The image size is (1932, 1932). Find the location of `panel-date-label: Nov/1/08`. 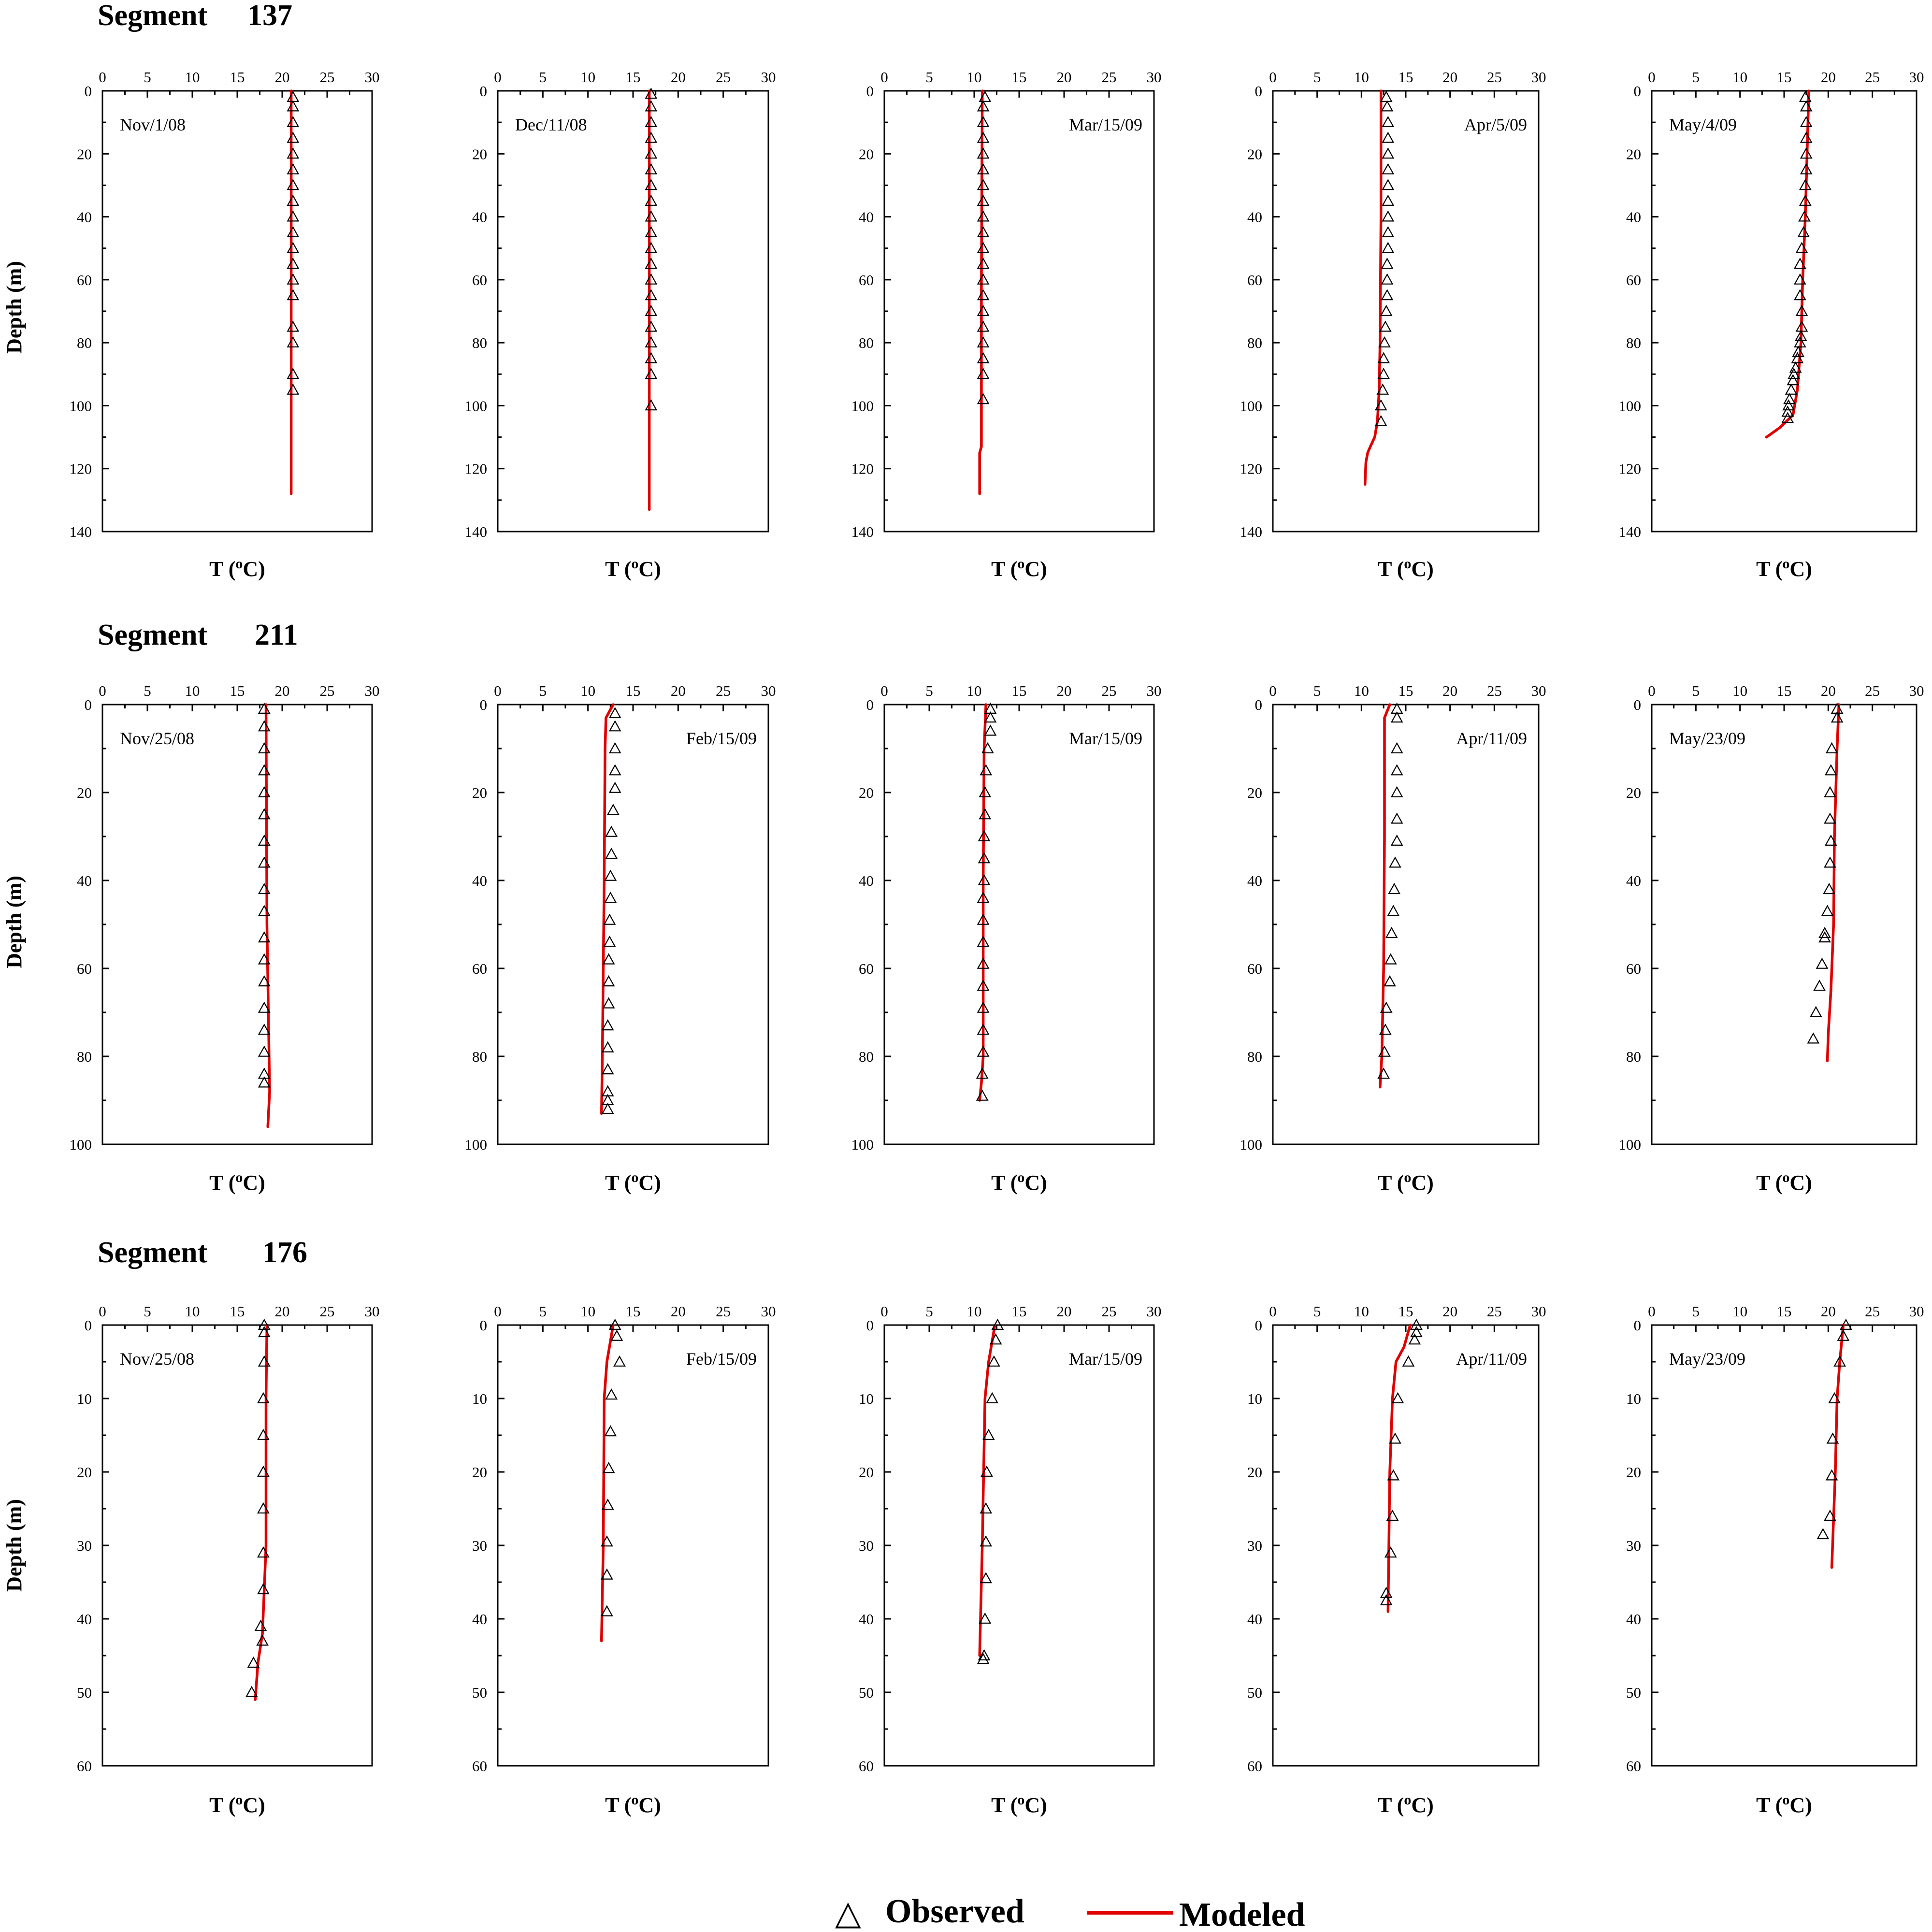

panel-date-label: Nov/1/08 is located at coordinates (153, 125).